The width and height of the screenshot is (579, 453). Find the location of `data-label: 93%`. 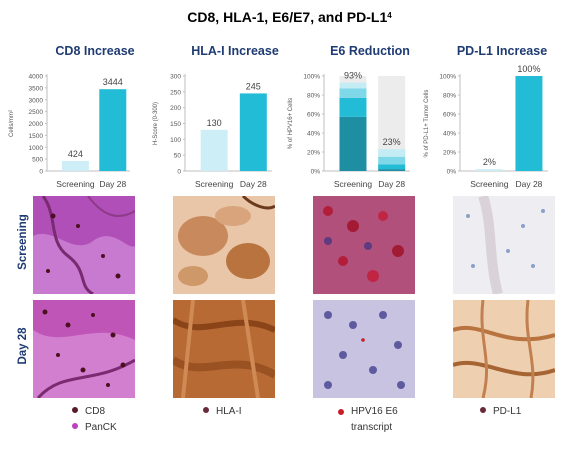

data-label: 93% is located at coordinates (353, 76).